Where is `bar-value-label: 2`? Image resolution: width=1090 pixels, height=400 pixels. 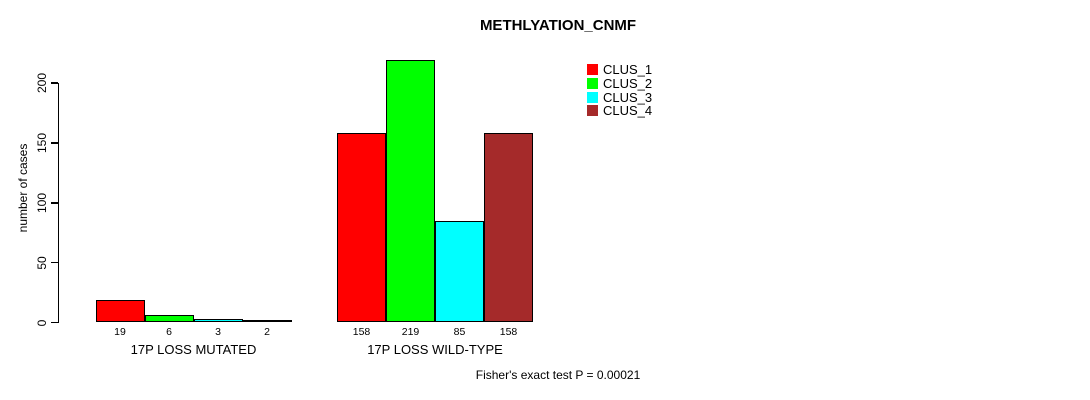
bar-value-label: 2 is located at coordinates (267, 332).